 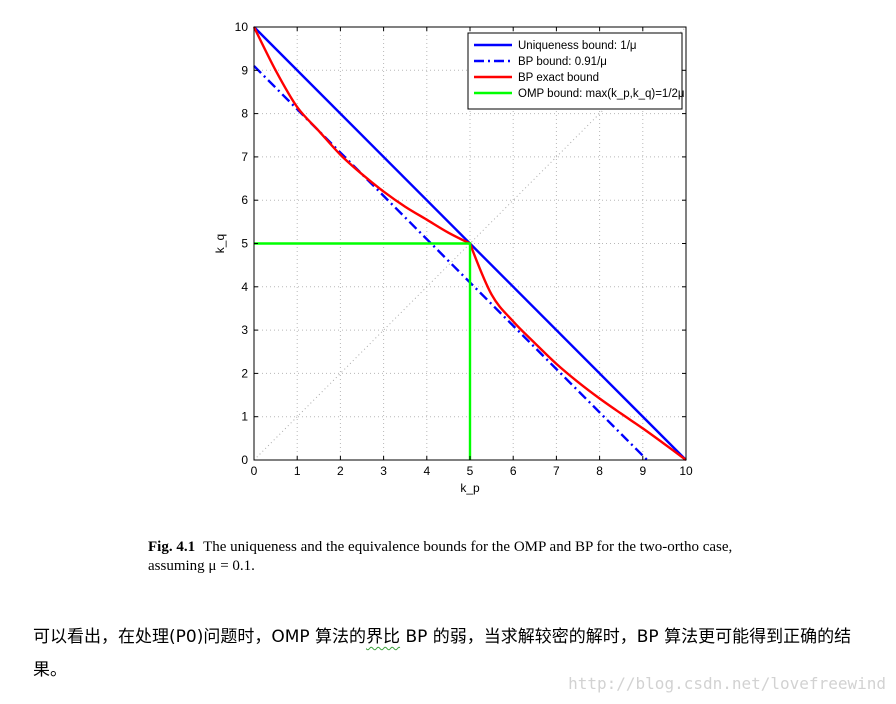 I want to click on x-tick-label: 10, so click(x=686, y=471).